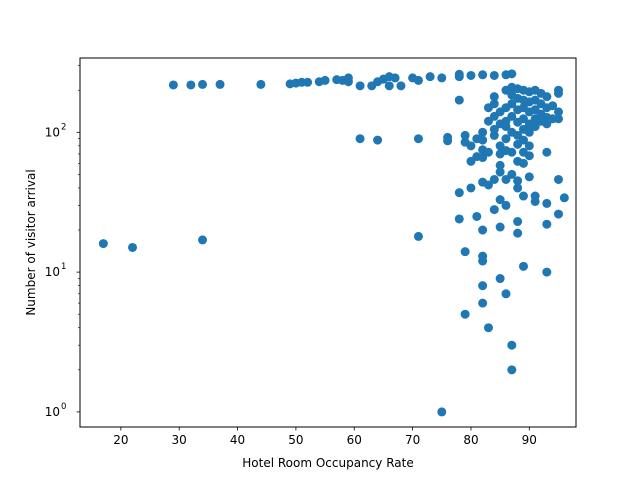  I want to click on x-tick-label: 90, so click(529, 440).